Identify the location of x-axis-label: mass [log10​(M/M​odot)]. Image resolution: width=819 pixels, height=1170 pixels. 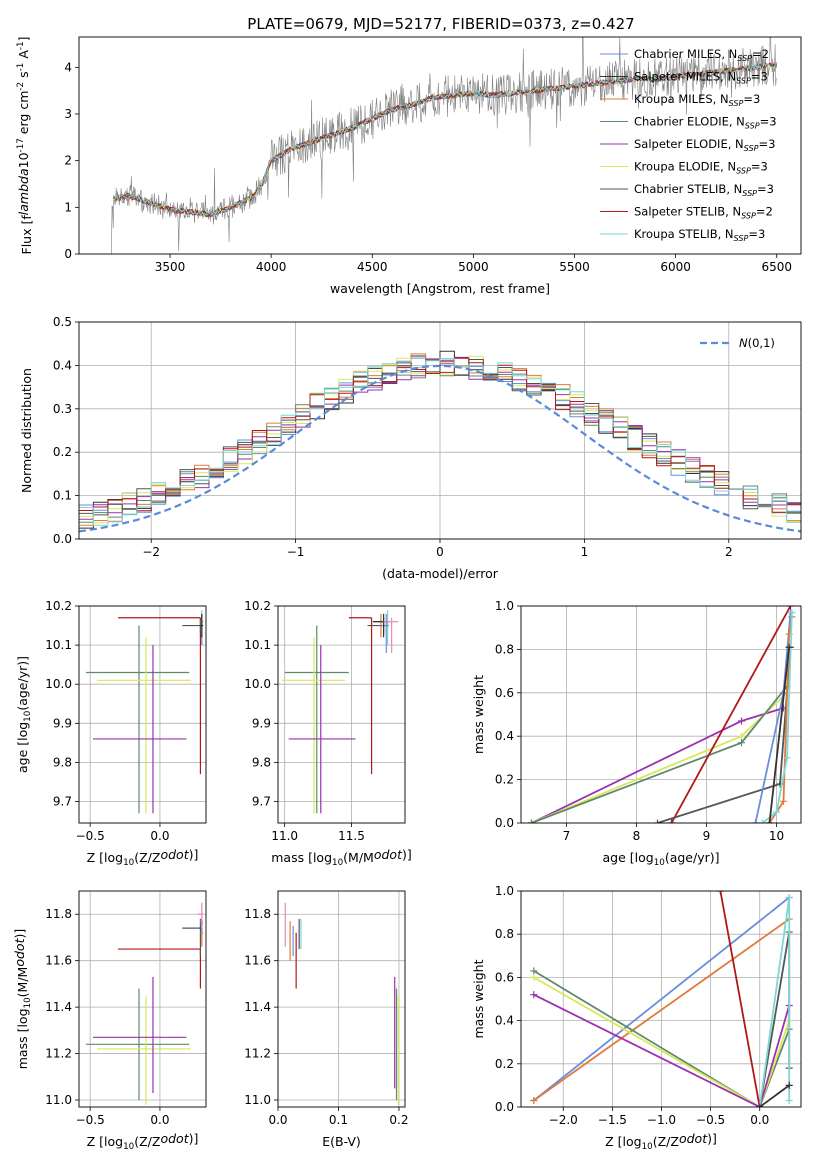
(341, 857).